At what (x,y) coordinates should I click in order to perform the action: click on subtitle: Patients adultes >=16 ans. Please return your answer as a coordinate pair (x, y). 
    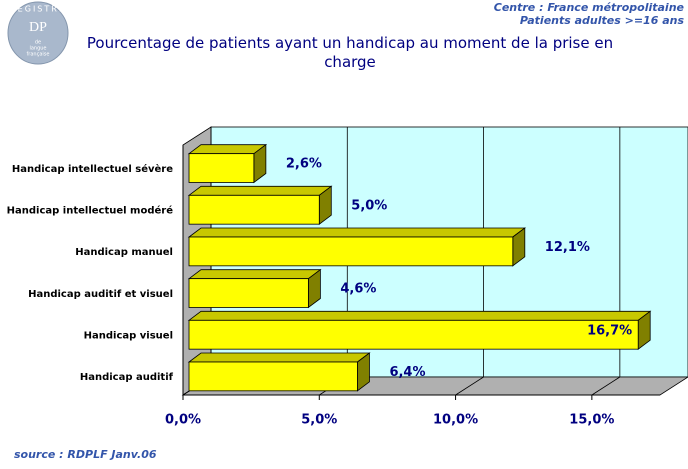
    Looking at the image, I should click on (602, 20).